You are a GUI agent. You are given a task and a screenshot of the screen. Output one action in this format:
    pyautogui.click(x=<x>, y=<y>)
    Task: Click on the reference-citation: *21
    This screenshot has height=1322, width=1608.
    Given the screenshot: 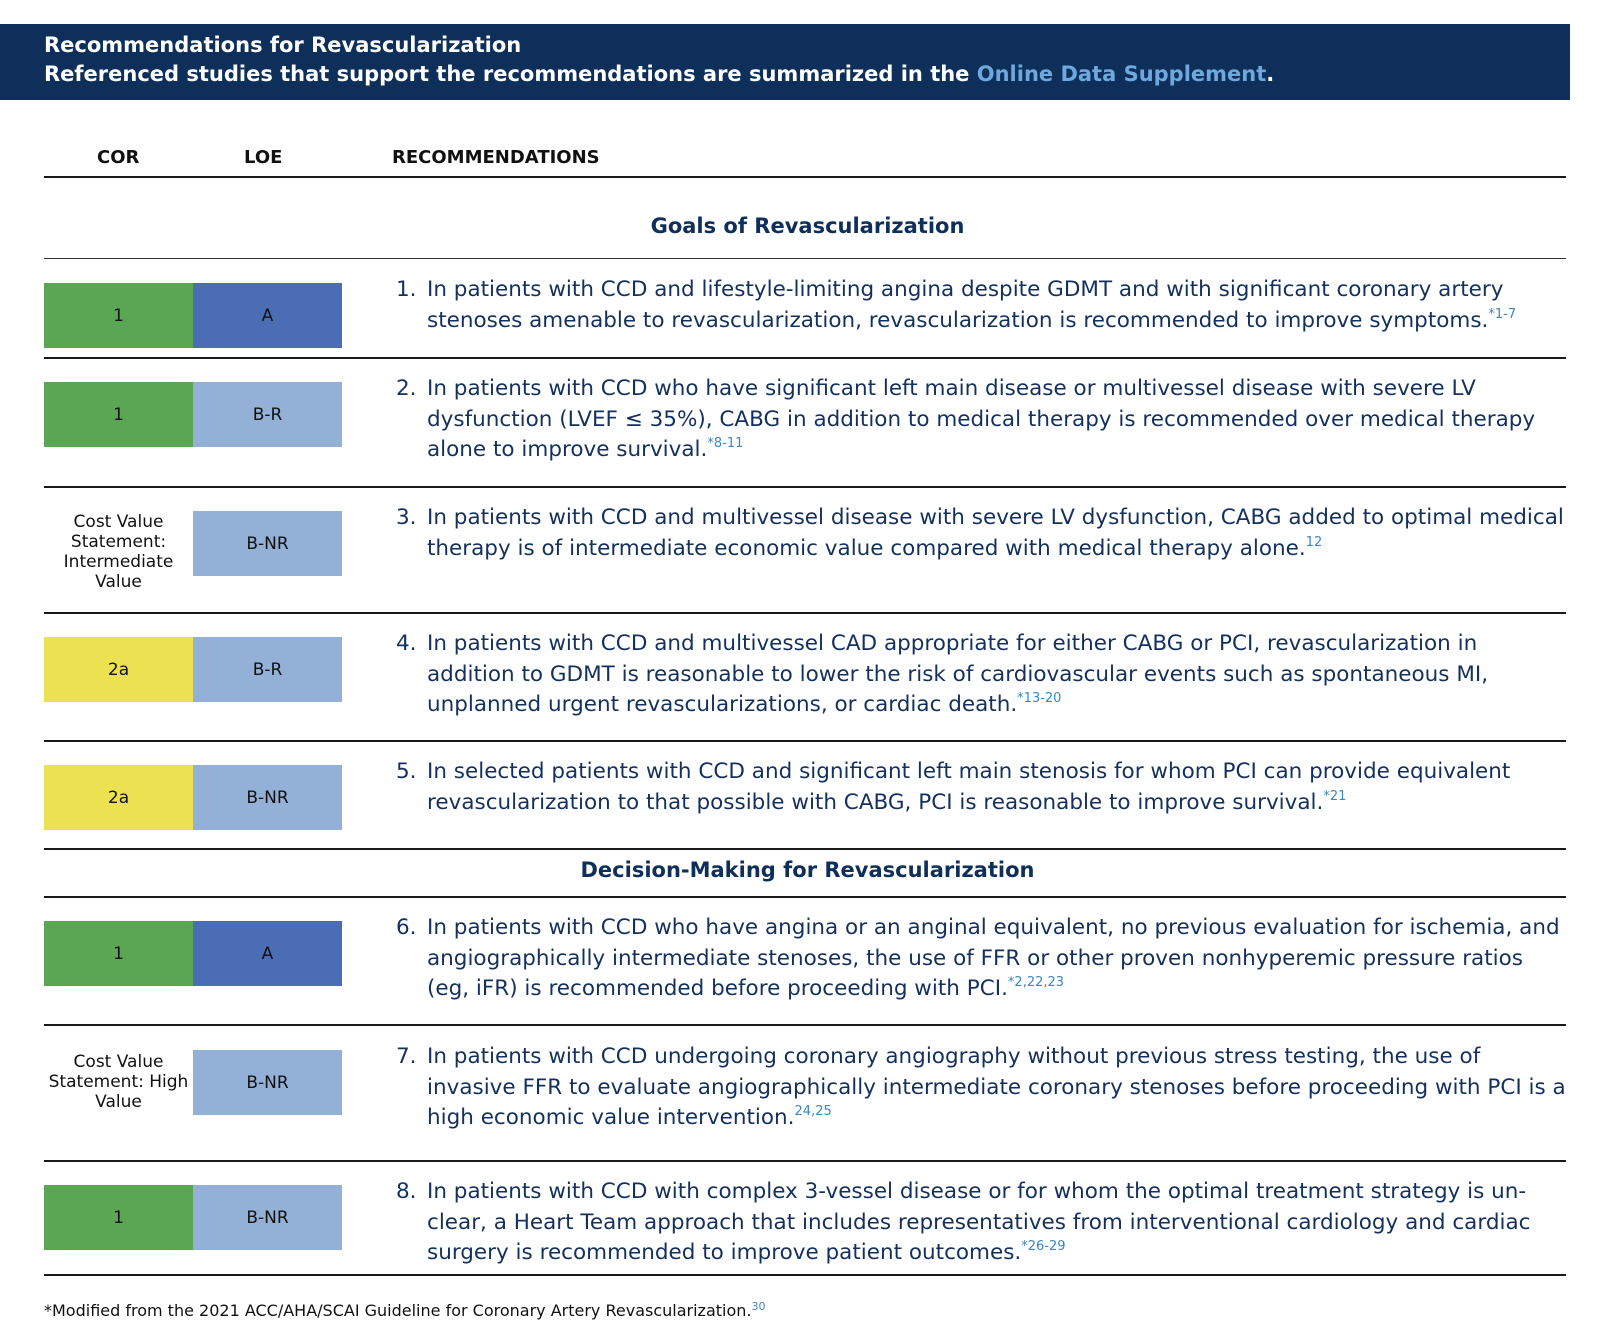 What is the action you would take?
    pyautogui.click(x=1335, y=796)
    